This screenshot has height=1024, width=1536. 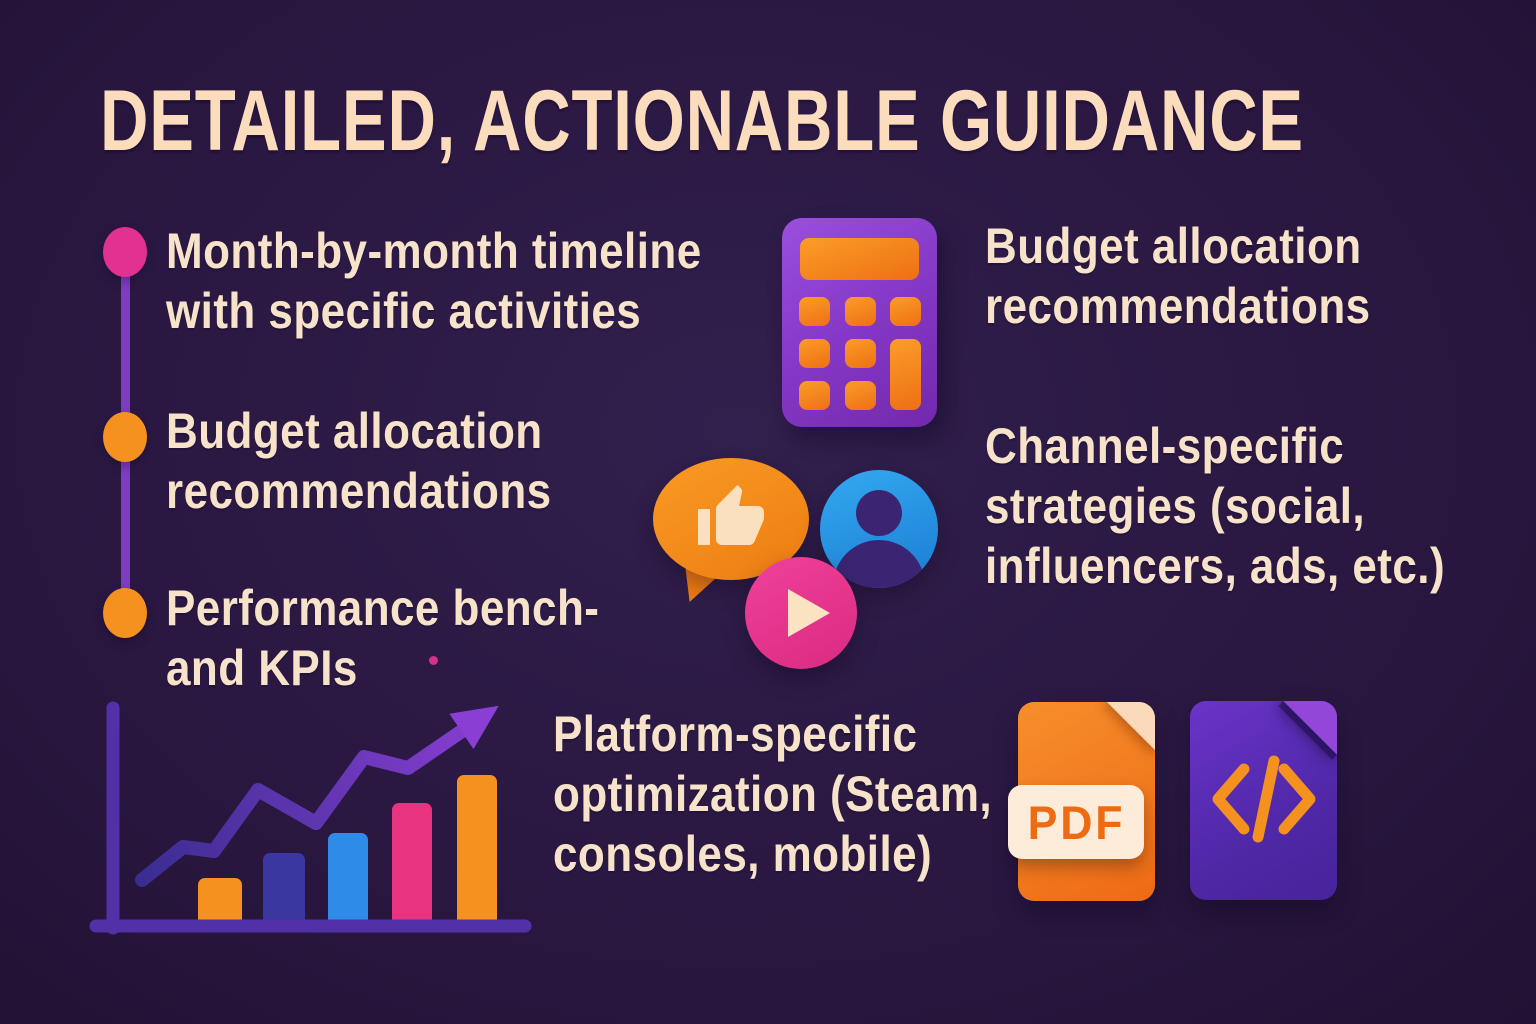 What do you see at coordinates (433, 660) in the screenshot?
I see `decorative-dot` at bounding box center [433, 660].